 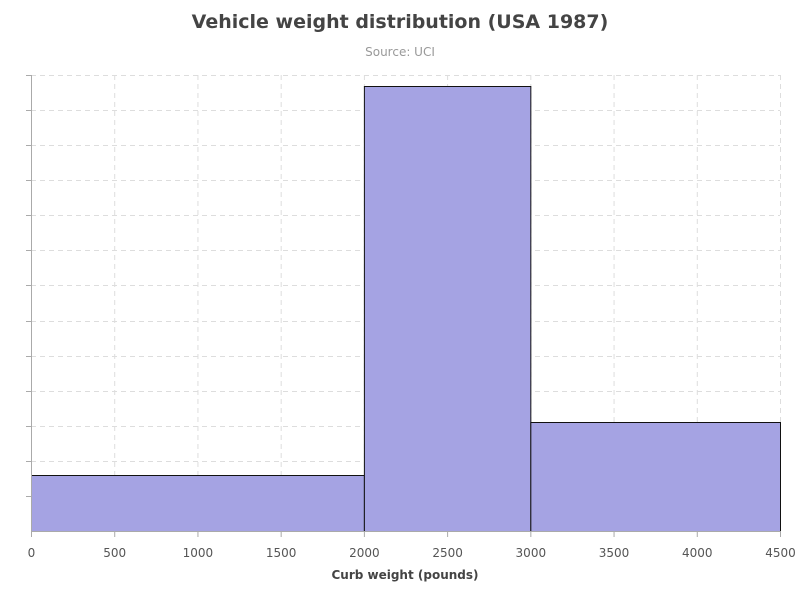 What do you see at coordinates (447, 553) in the screenshot?
I see `x-tick-label: 2500` at bounding box center [447, 553].